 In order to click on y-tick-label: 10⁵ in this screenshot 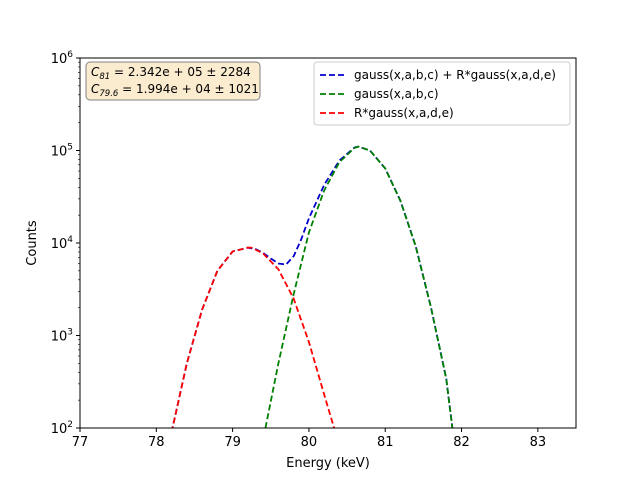, I will do `click(62, 151)`.